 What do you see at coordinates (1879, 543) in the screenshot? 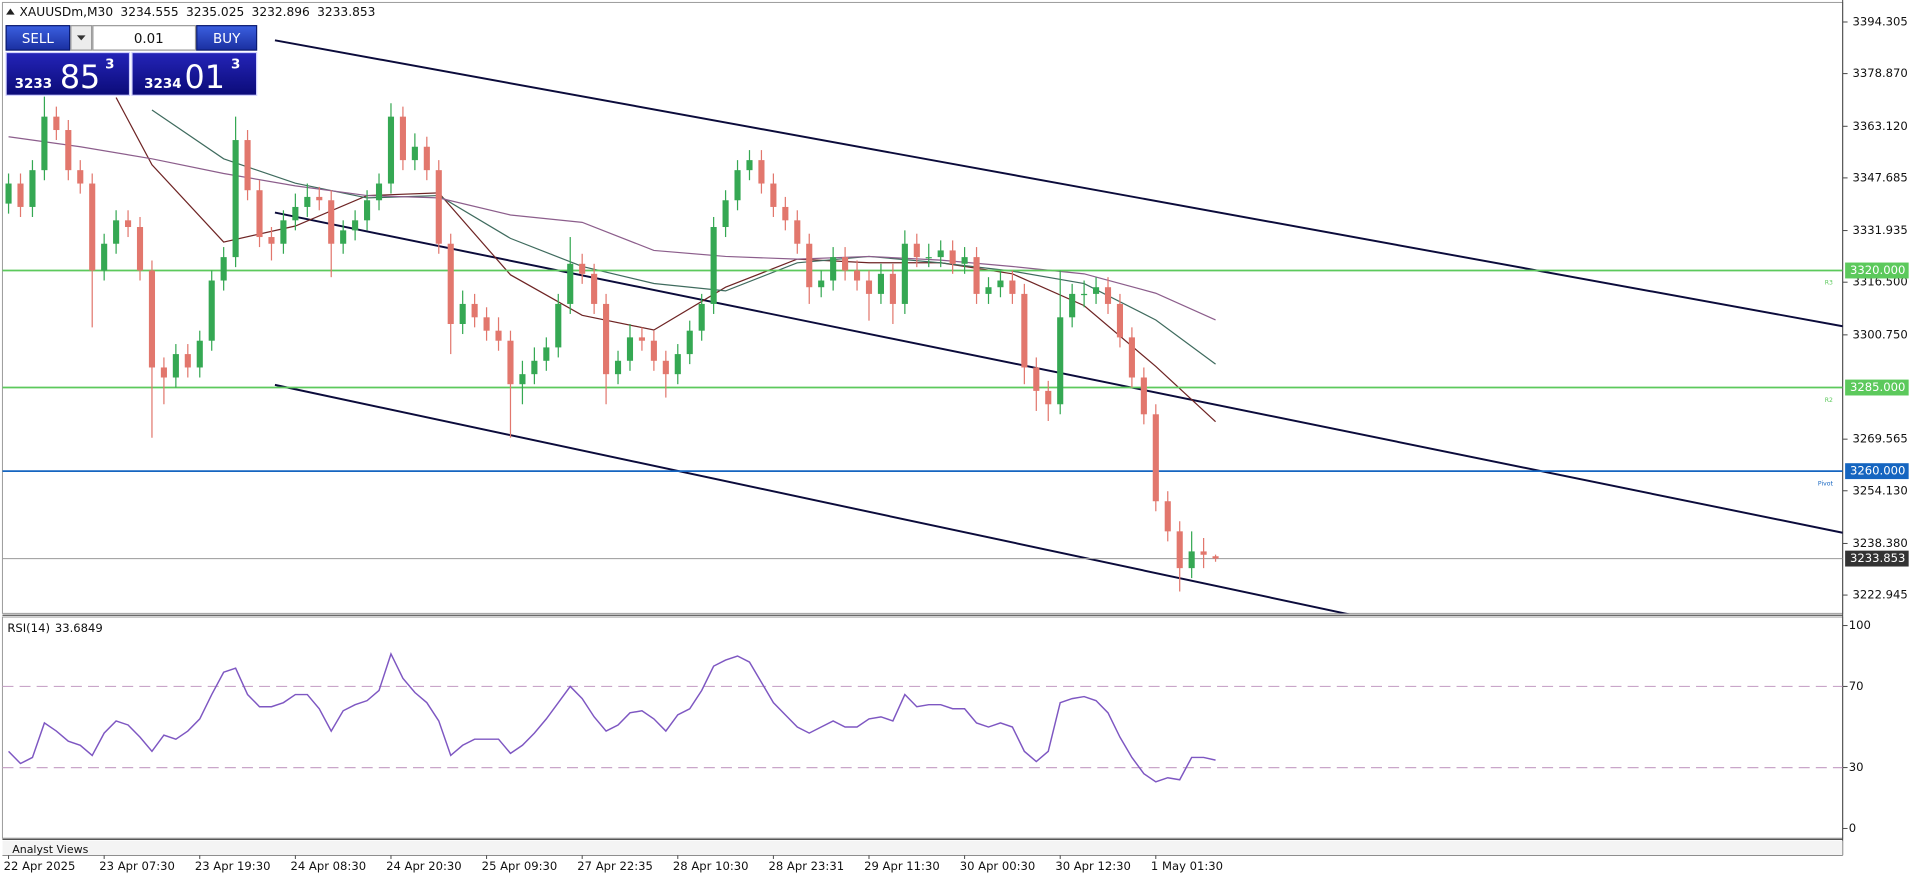
I see `price-tick-label: 3238.380` at bounding box center [1879, 543].